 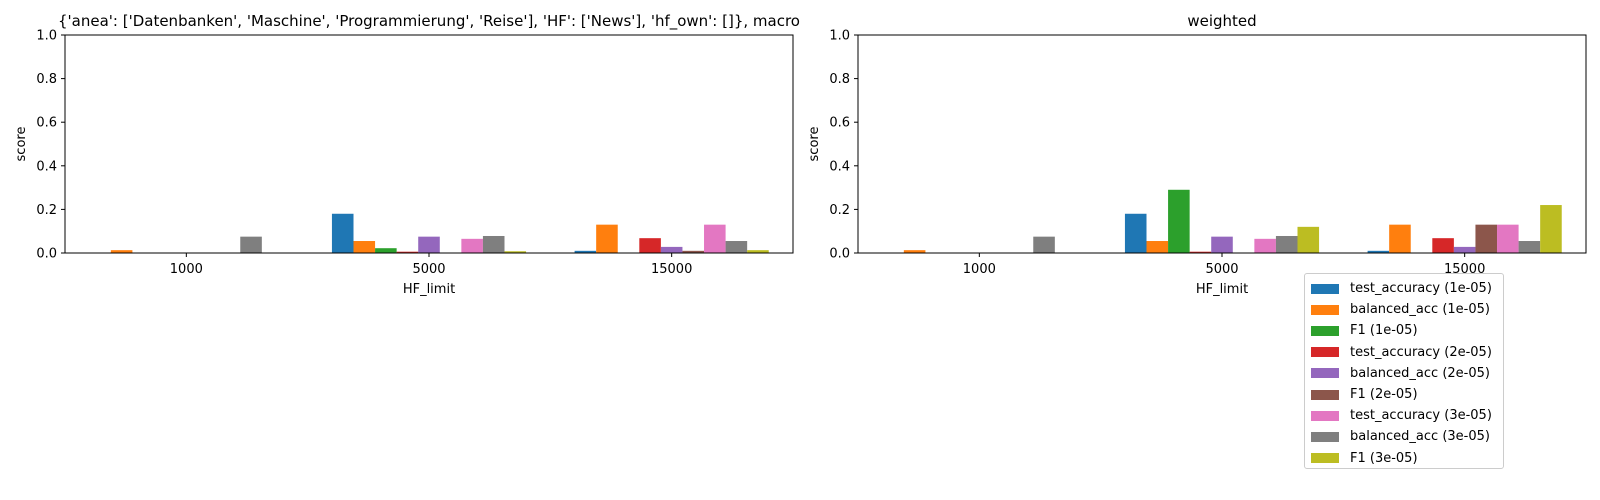 I want to click on macro-x-tick-label: 15000, so click(x=671, y=269).